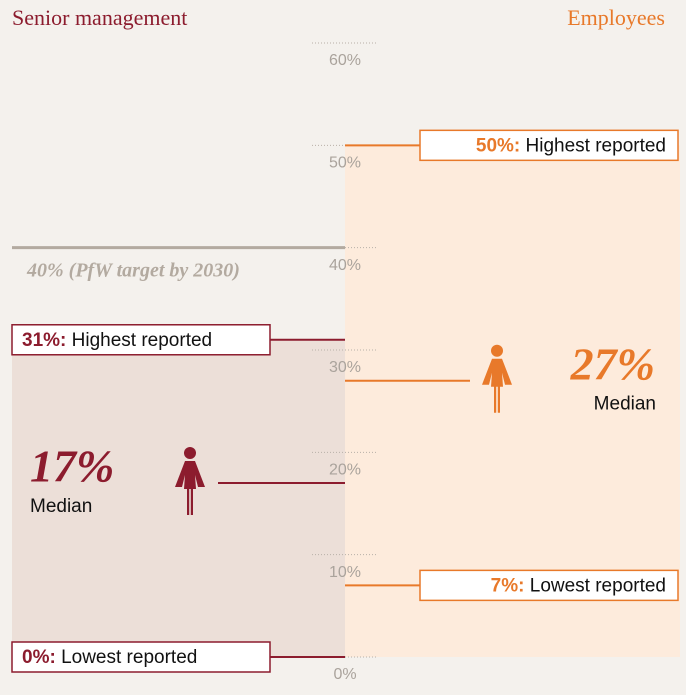 The width and height of the screenshot is (686, 695). What do you see at coordinates (616, 17) in the screenshot?
I see `series-name: Employees` at bounding box center [616, 17].